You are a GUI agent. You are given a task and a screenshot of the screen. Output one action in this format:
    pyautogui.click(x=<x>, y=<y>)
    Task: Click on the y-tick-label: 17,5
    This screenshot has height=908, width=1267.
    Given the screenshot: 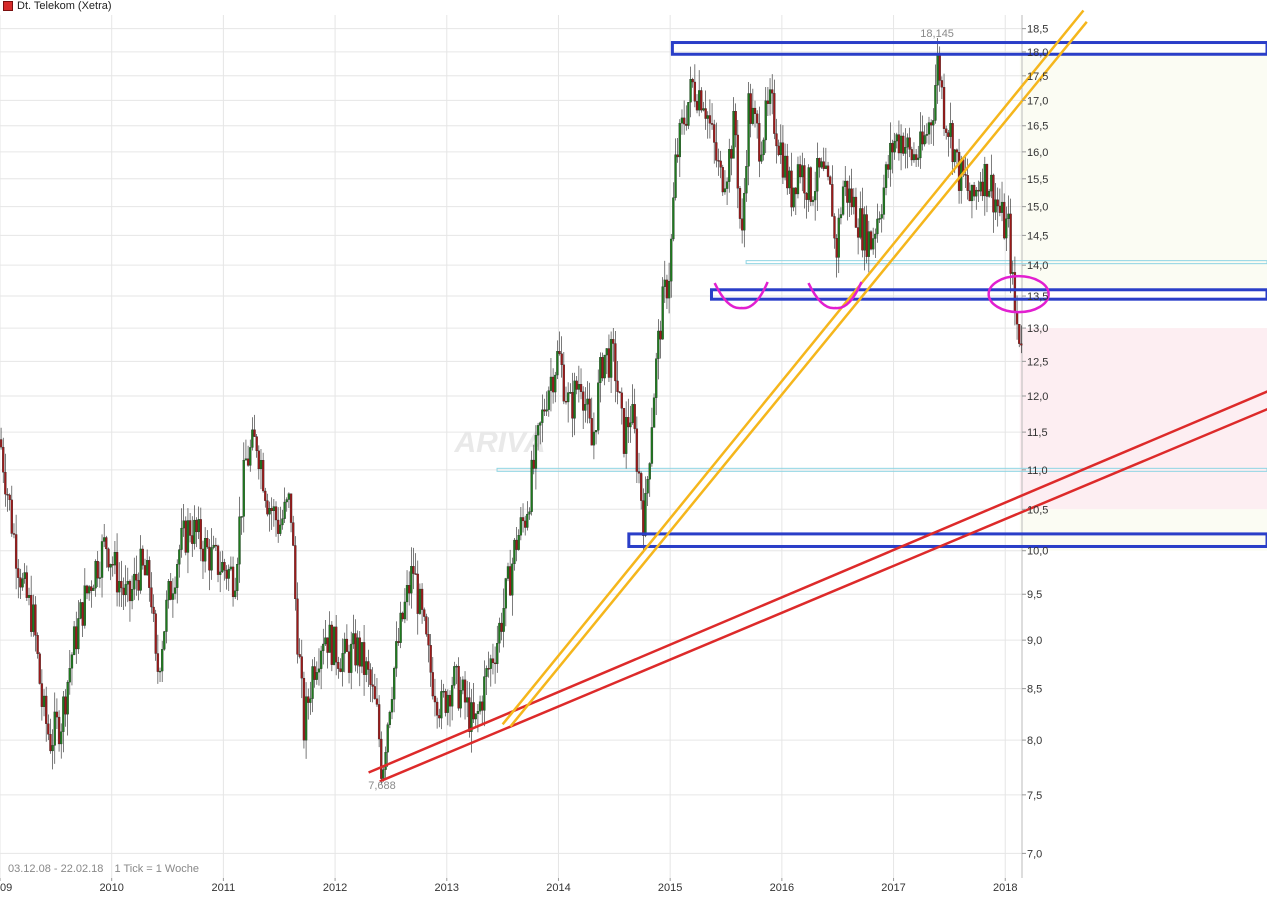 What is the action you would take?
    pyautogui.click(x=1037, y=77)
    